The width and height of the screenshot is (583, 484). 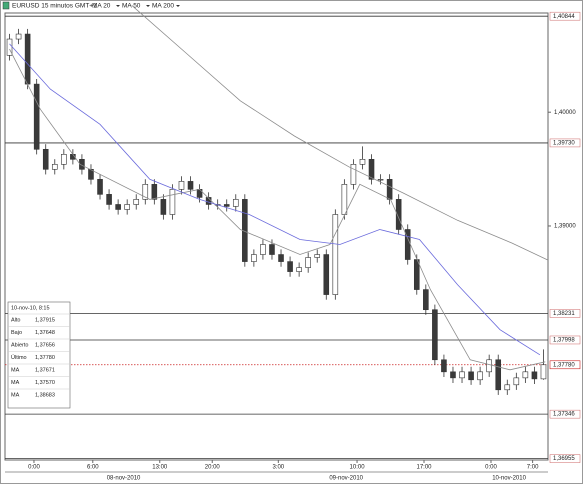 I want to click on y-tick-label: 1,39000, so click(x=565, y=227).